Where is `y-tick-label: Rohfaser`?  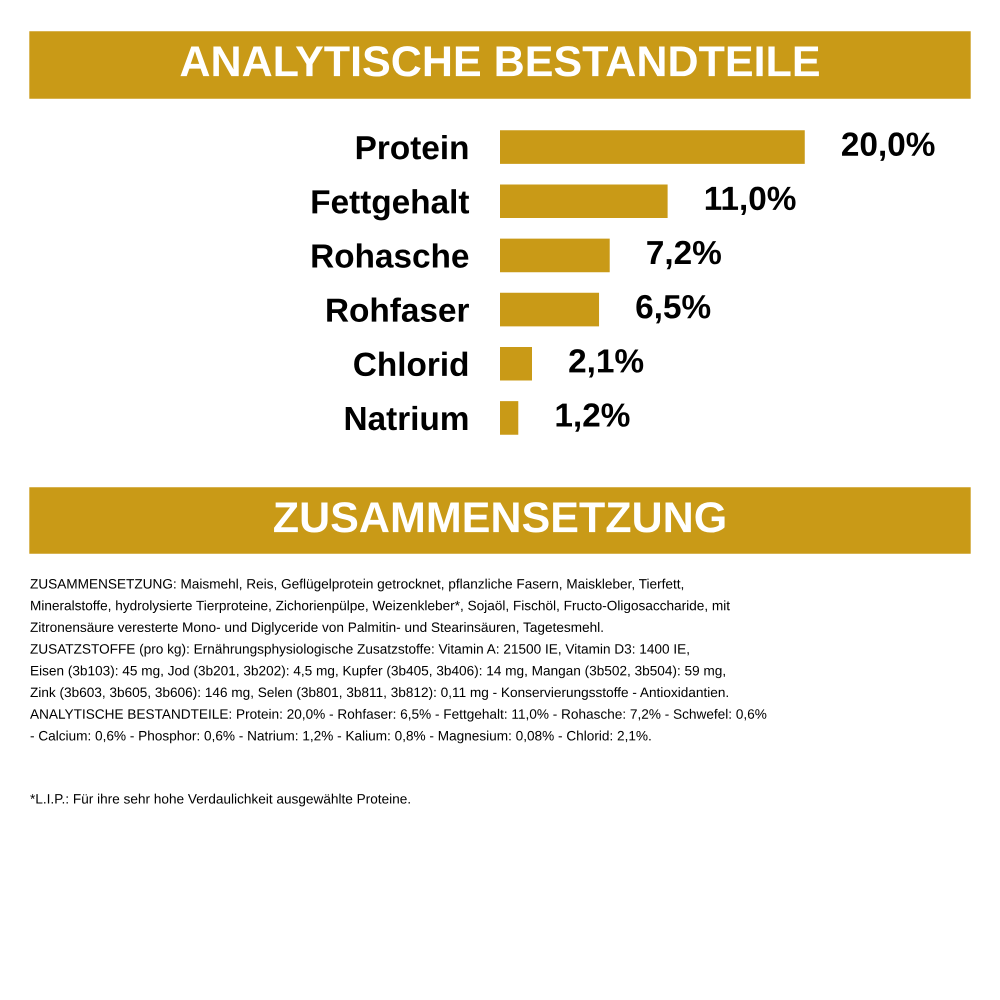 y-tick-label: Rohfaser is located at coordinates (398, 310).